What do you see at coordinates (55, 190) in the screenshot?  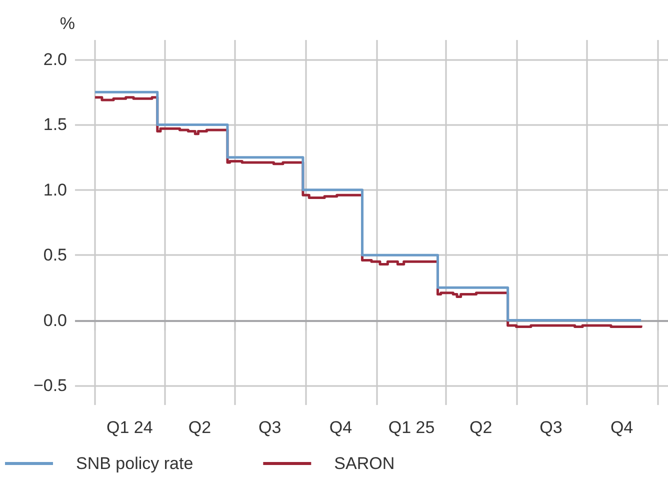 I see `y-tick-label: 1.0` at bounding box center [55, 190].